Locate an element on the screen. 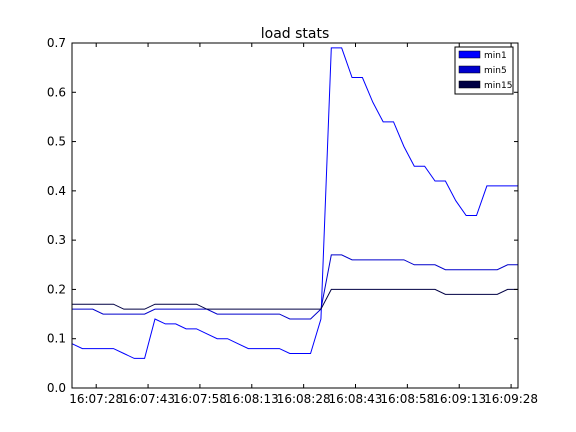  legend: min1 min5 min15 is located at coordinates (484, 70).